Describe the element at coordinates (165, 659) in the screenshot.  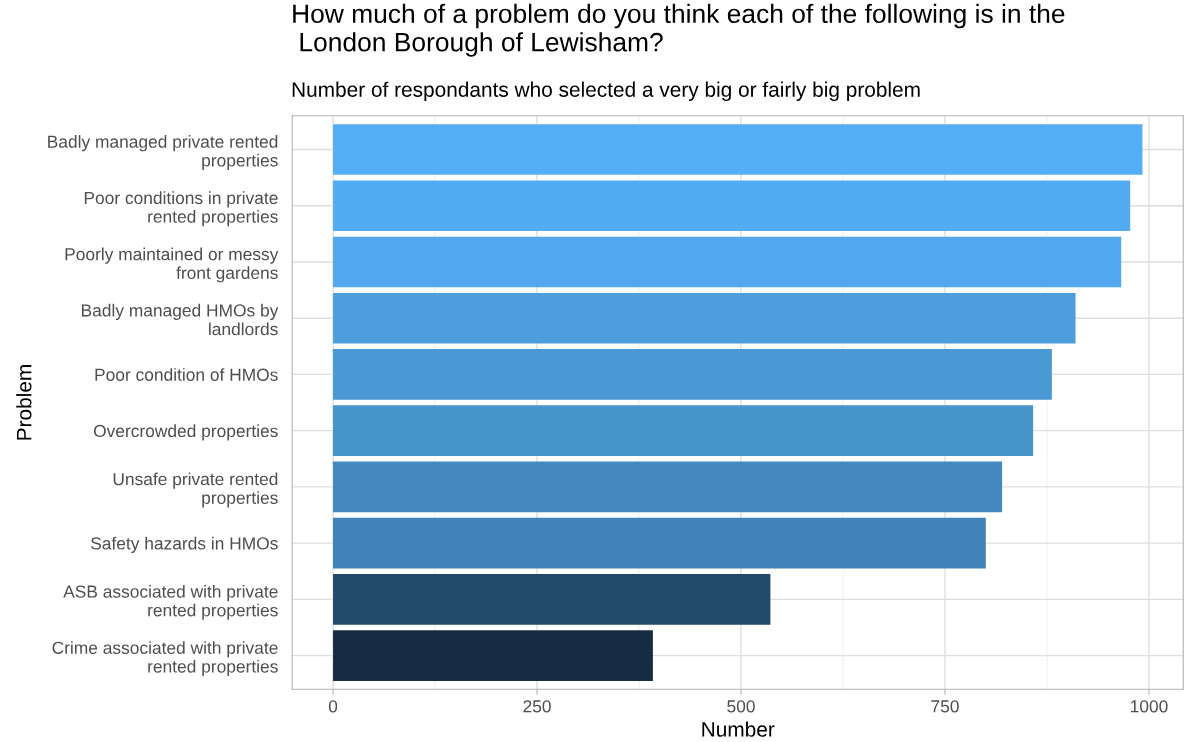
I see `y-tick-label: Crime associated with private rented properties` at that location.